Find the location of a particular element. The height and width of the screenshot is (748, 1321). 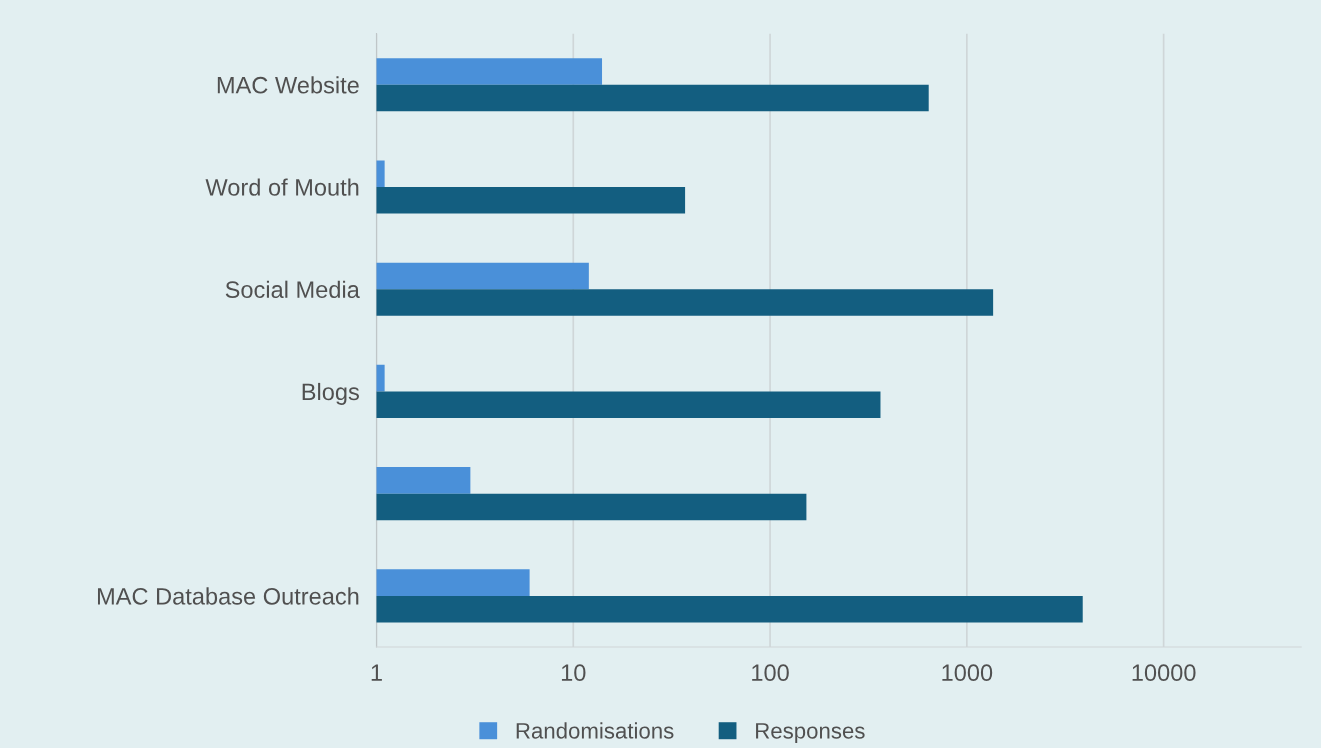

x-tick-label: 1 is located at coordinates (376, 672).